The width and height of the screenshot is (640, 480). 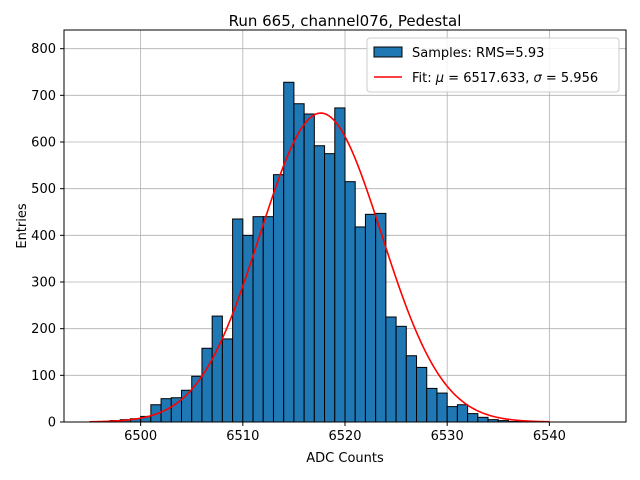 What do you see at coordinates (43, 143) in the screenshot?
I see `y-tick-label: 600` at bounding box center [43, 143].